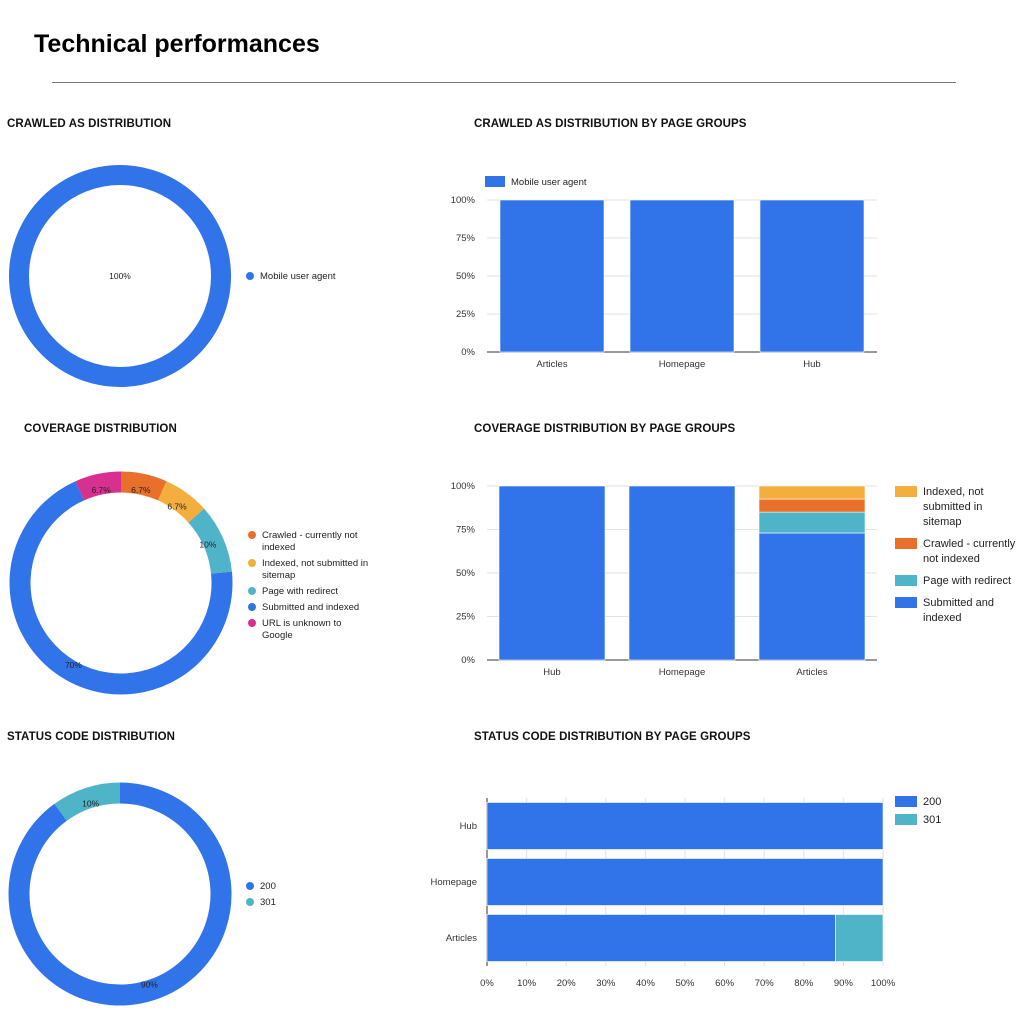 The image size is (1024, 1021). What do you see at coordinates (646, 983) in the screenshot?
I see `x-tick-label: 40%` at bounding box center [646, 983].